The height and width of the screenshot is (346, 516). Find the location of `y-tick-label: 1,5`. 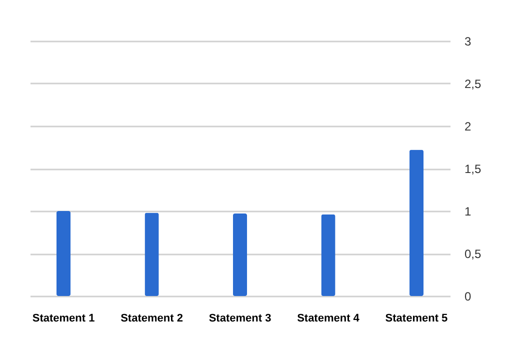

y-tick-label: 1,5 is located at coordinates (473, 169).